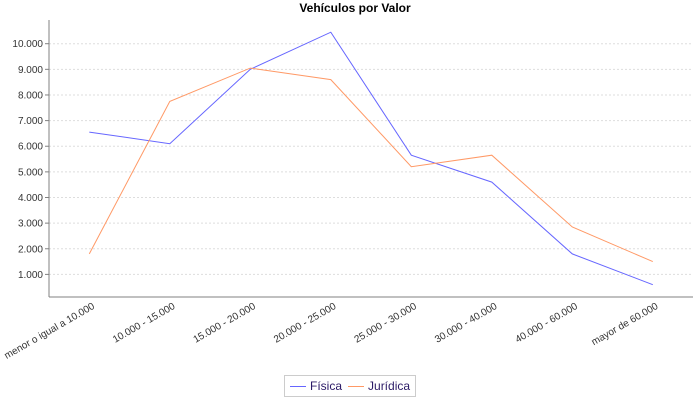 The image size is (700, 400). Describe the element at coordinates (30, 275) in the screenshot. I see `y-tick-label: 1.000` at that location.